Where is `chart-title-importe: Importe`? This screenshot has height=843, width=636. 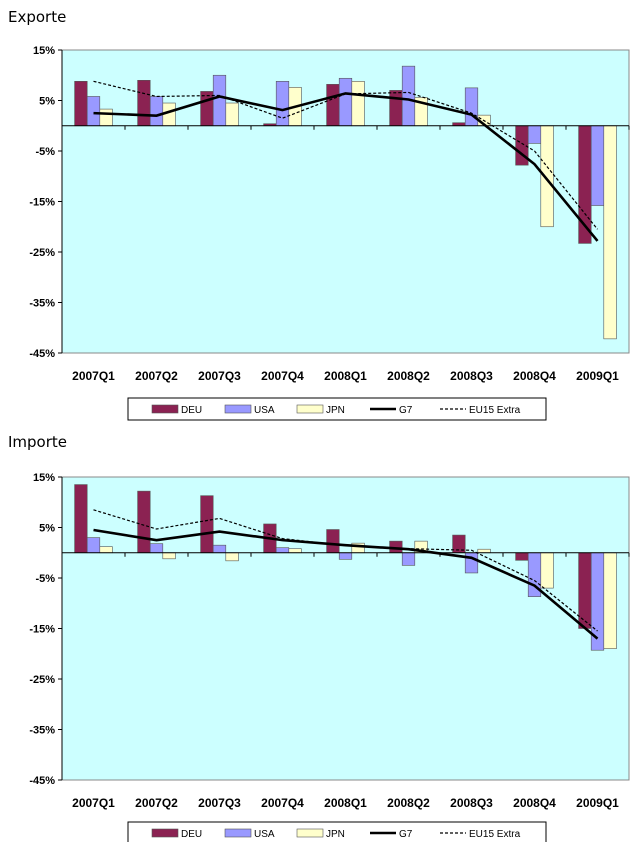 chart-title-importe: Importe is located at coordinates (38, 442).